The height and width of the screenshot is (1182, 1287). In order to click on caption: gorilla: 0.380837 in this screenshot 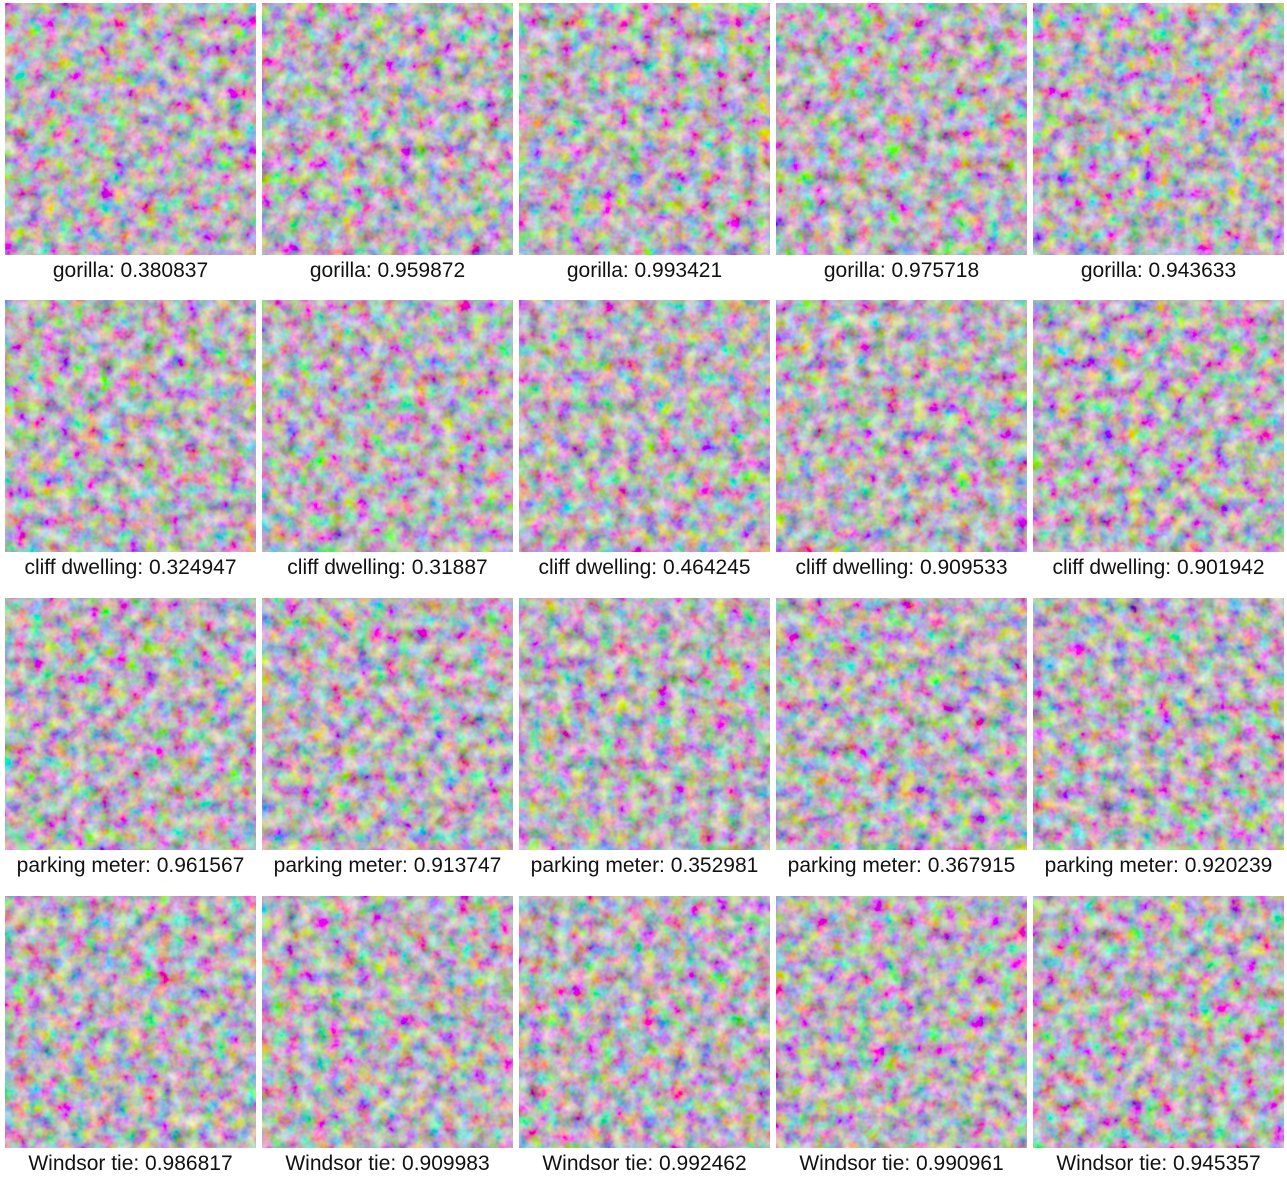, I will do `click(130, 270)`.